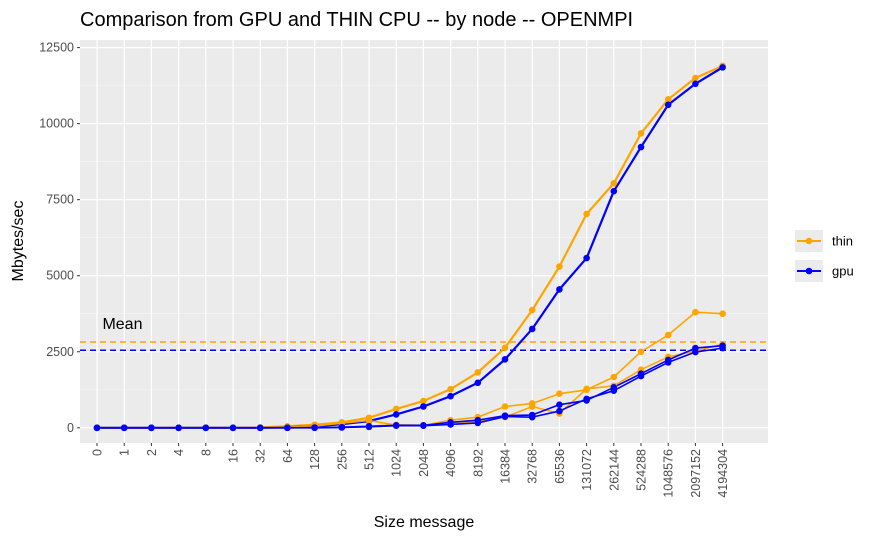 This screenshot has height=540, width=875. Describe the element at coordinates (397, 463) in the screenshot. I see `x-tick-label: 1024` at that location.